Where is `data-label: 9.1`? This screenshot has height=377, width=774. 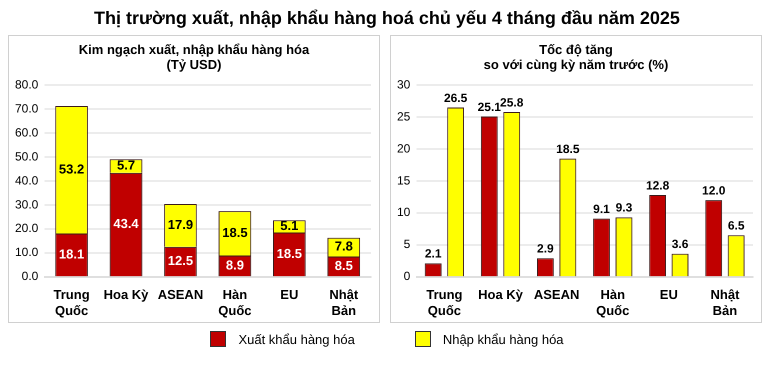
data-label: 9.1 is located at coordinates (601, 209).